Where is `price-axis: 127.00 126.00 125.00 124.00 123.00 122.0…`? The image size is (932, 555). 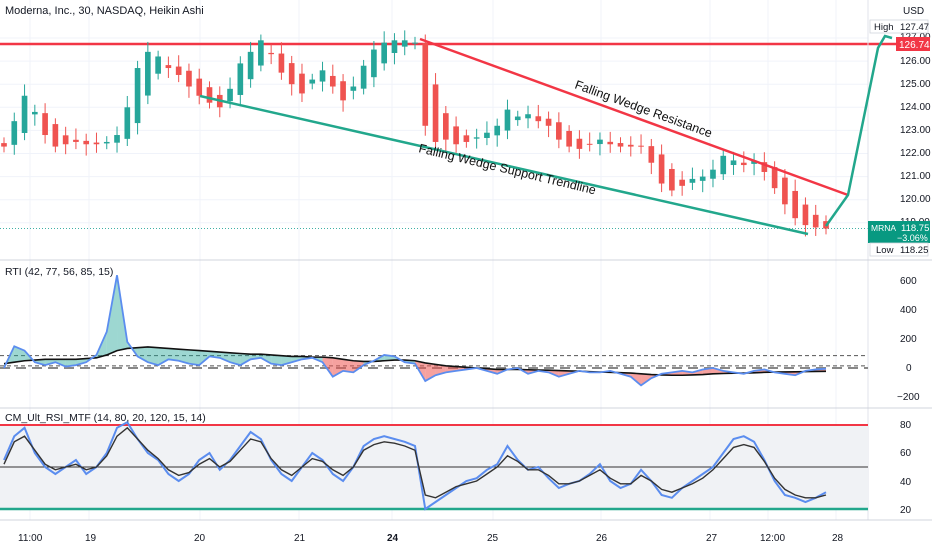 price-axis: 127.00 126.00 125.00 124.00 123.00 122.0… is located at coordinates (915, 130).